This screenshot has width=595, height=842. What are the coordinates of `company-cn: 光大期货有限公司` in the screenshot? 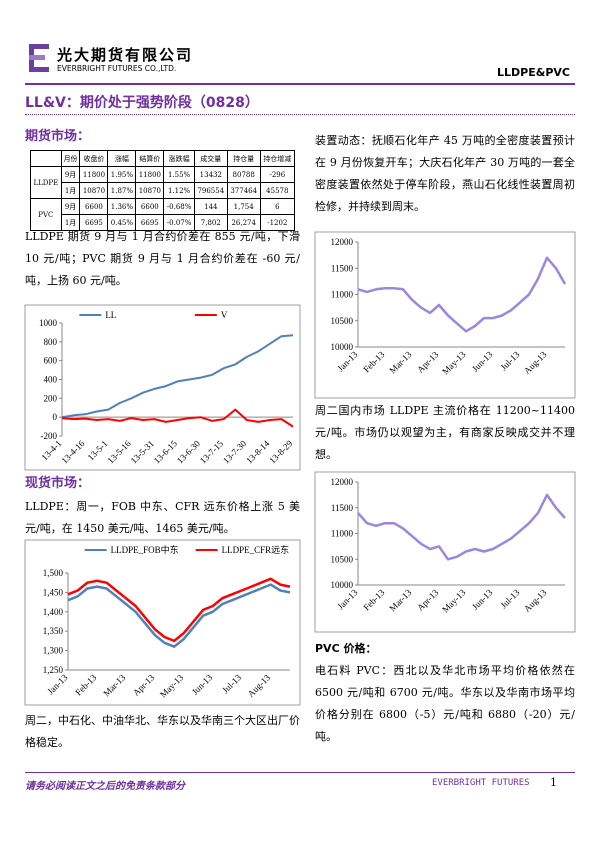 It's located at (125, 55).